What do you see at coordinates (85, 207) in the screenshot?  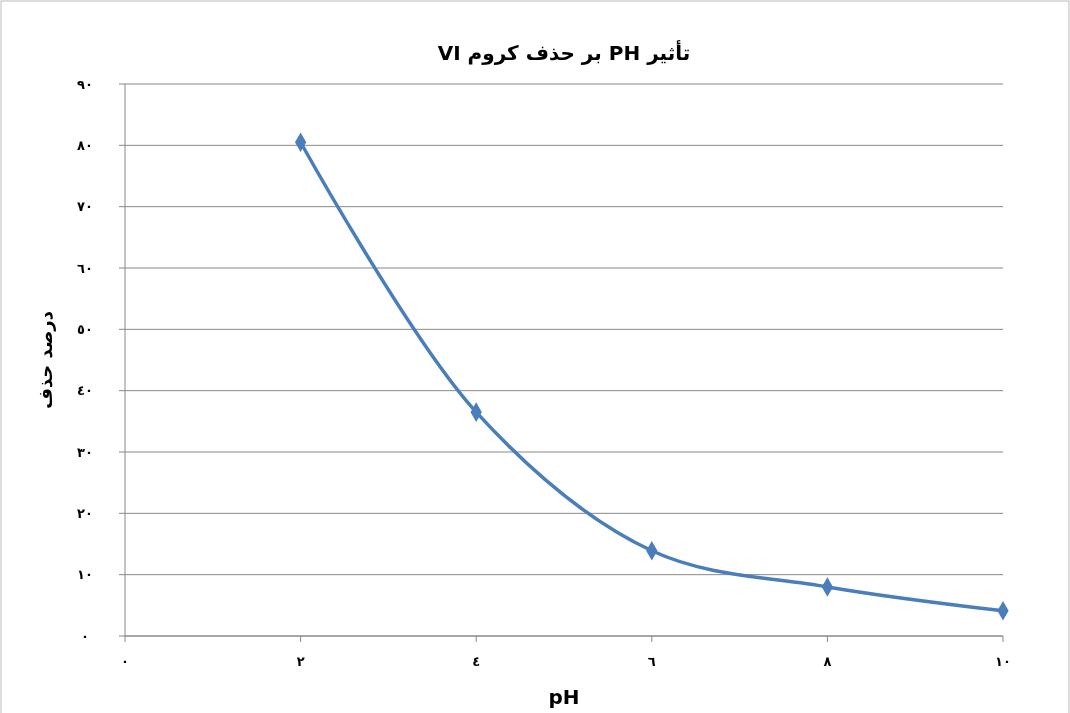 I see `y-tick-label: ٧٠` at bounding box center [85, 207].